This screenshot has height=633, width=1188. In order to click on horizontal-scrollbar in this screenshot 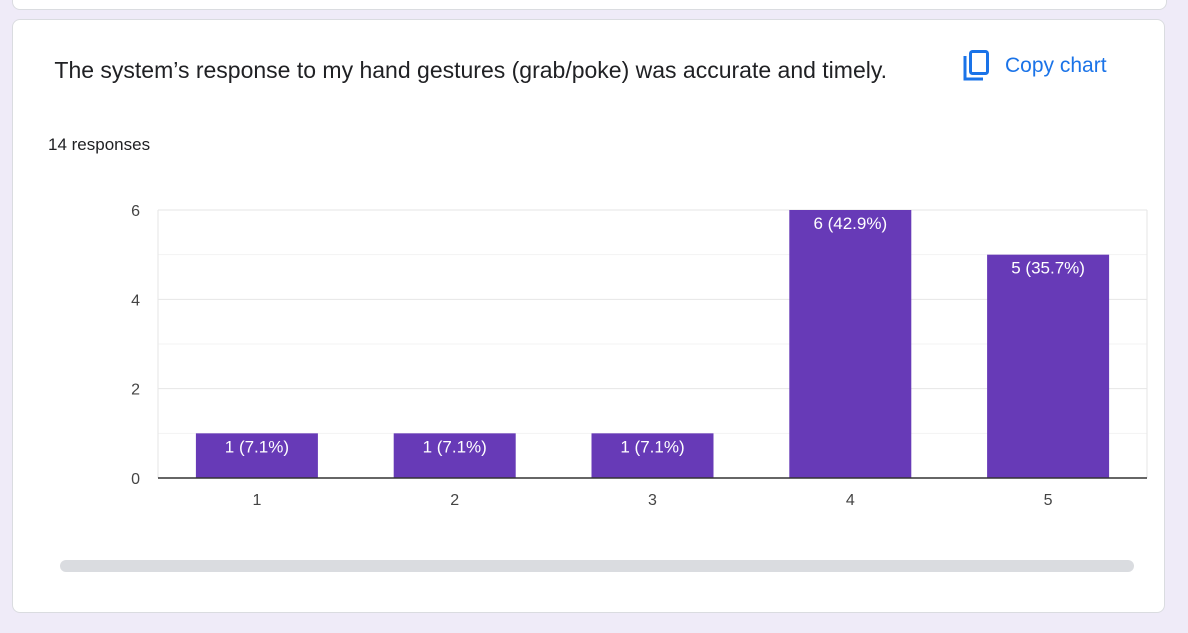, I will do `click(597, 566)`.